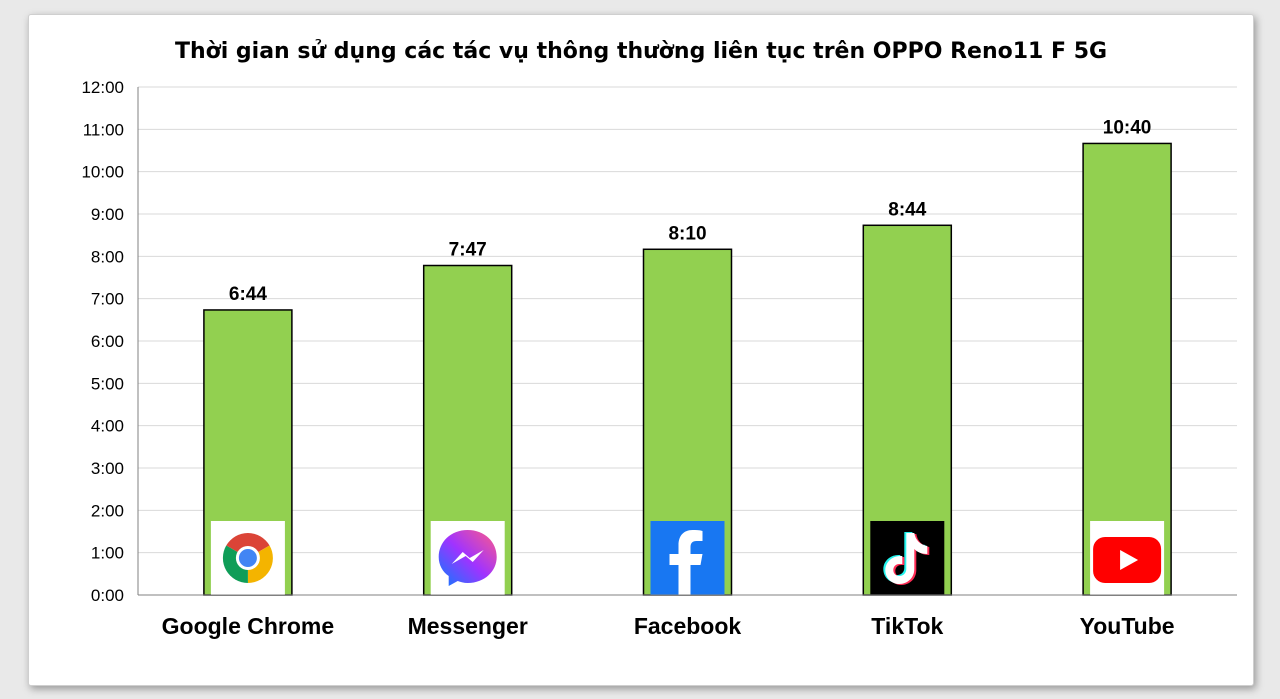 The width and height of the screenshot is (1280, 699). I want to click on x-category-label: Facebook, so click(688, 626).